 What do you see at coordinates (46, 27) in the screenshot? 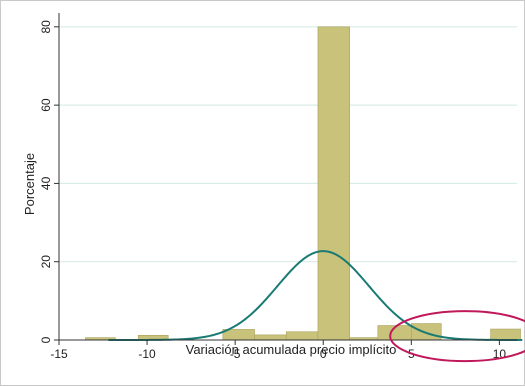
I see `y-tick-label: 80` at bounding box center [46, 27].